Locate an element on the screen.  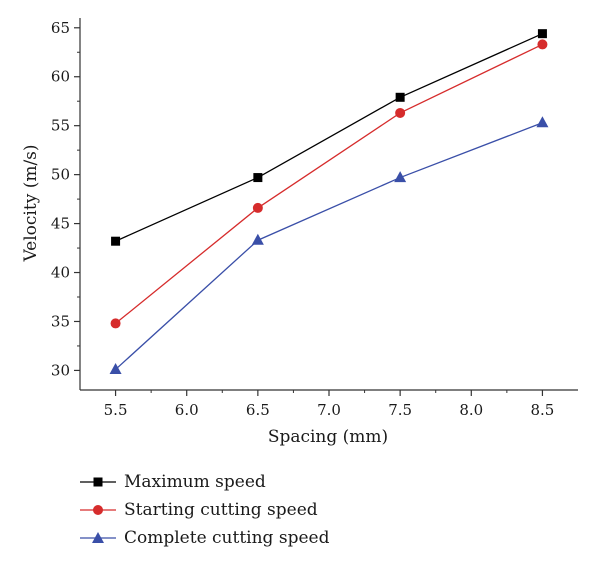
legend-item-maximum-speed: Maximum speed is located at coordinates (204, 482).